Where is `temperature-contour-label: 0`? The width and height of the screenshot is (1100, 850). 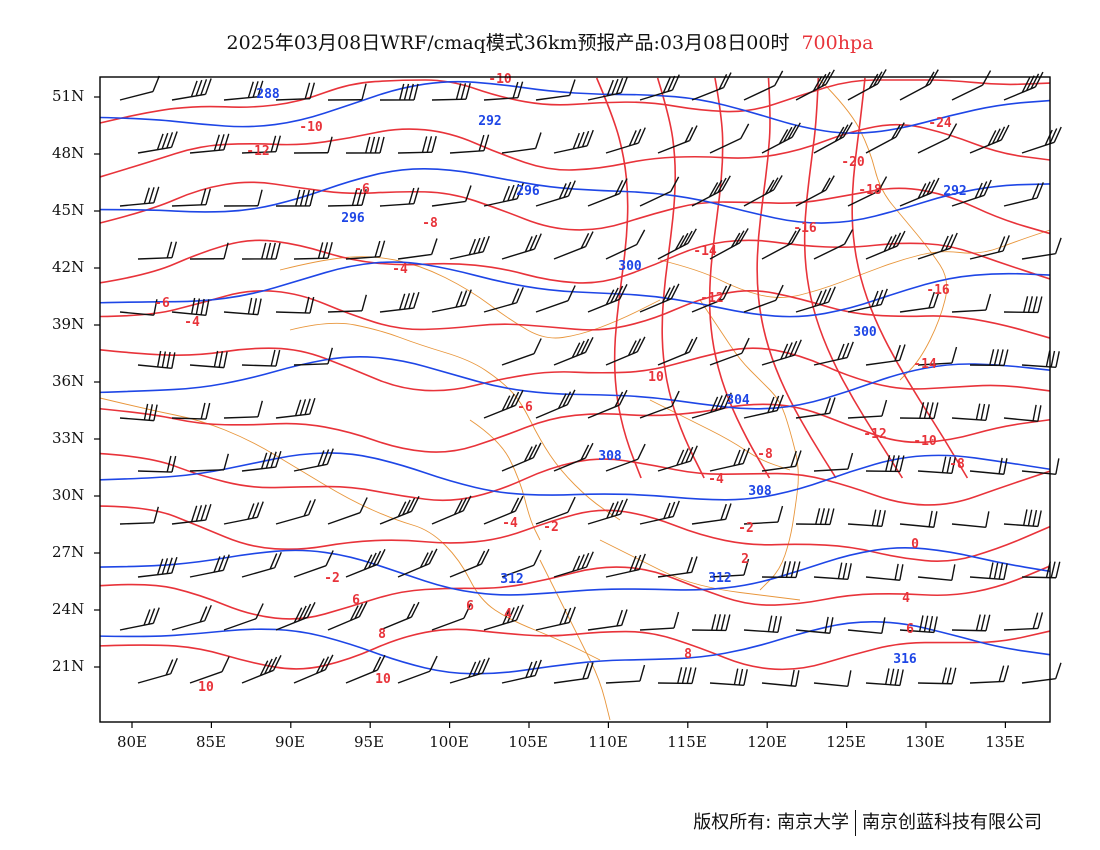 temperature-contour-label: 0 is located at coordinates (915, 544).